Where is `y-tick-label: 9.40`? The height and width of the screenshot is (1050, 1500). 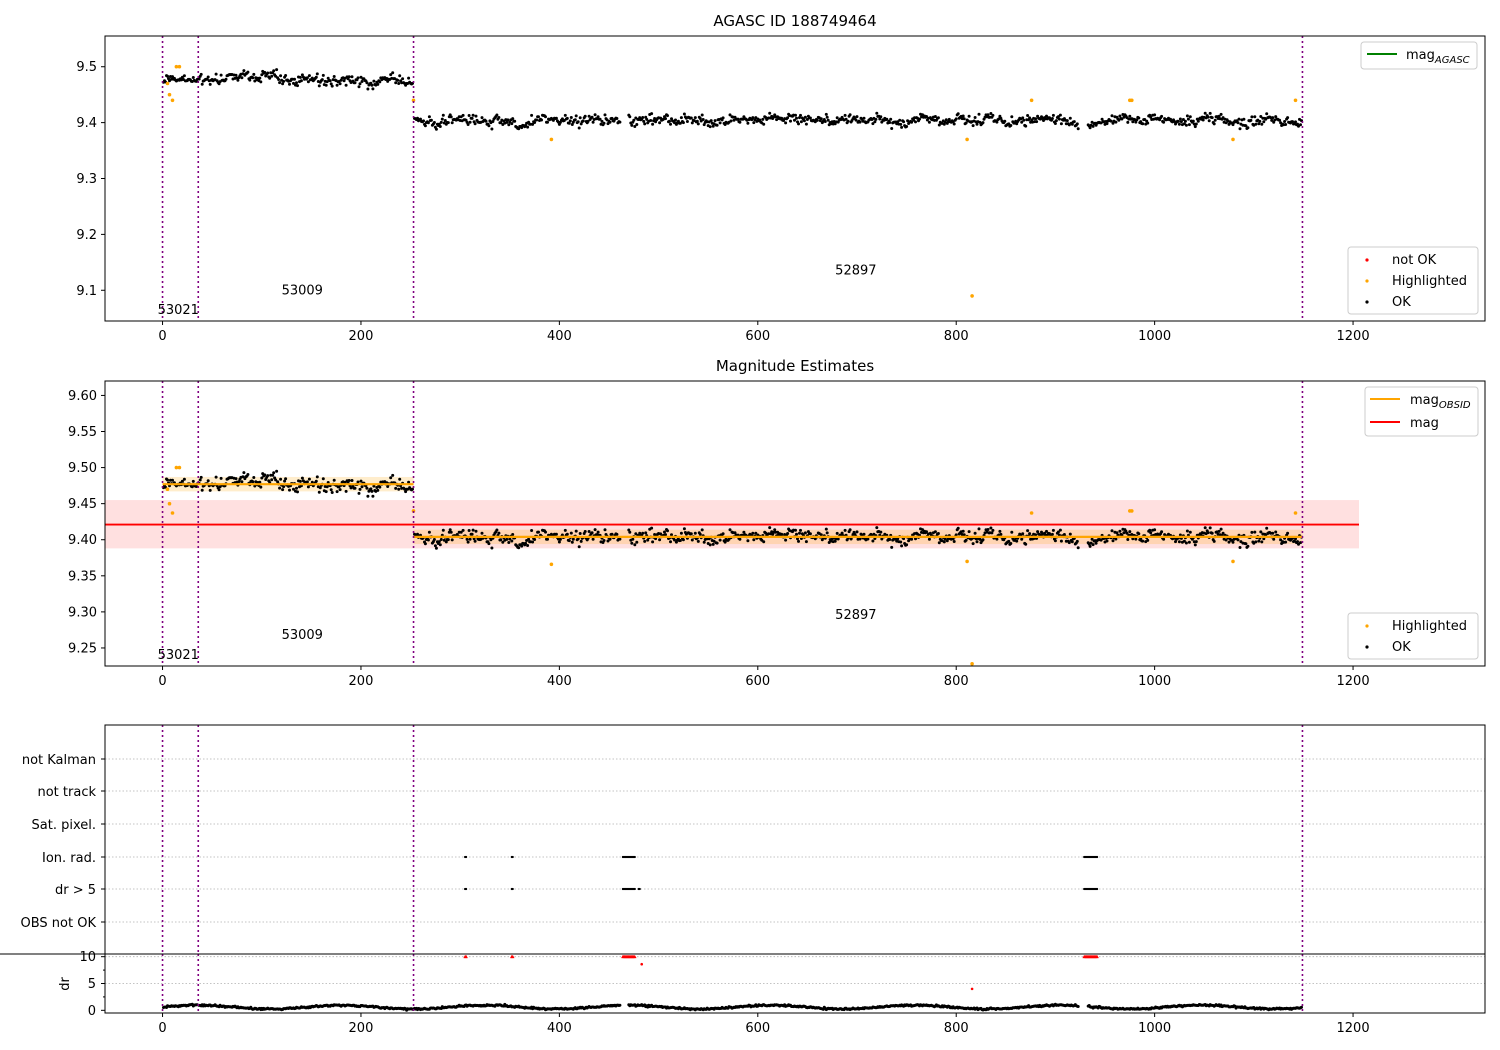 y-tick-label: 9.40 is located at coordinates (82, 540).